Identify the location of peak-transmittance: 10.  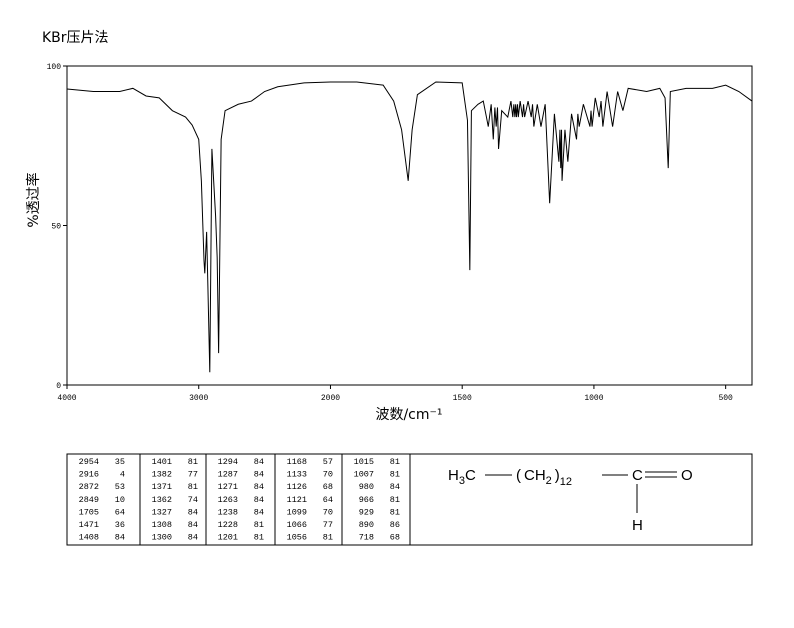
(120, 500).